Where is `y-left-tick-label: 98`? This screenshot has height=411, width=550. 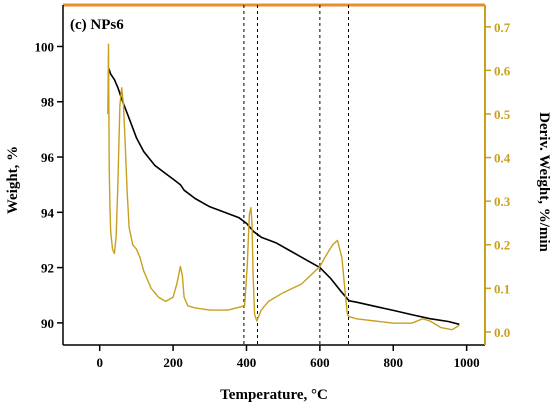 y-left-tick-label: 98 is located at coordinates (48, 102).